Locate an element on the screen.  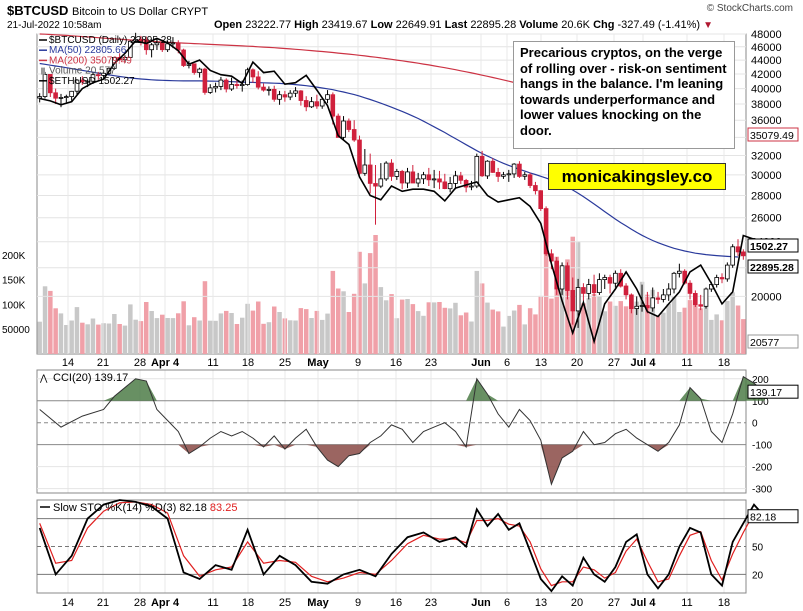
cci-badge: 139.17 is located at coordinates (766, 393).